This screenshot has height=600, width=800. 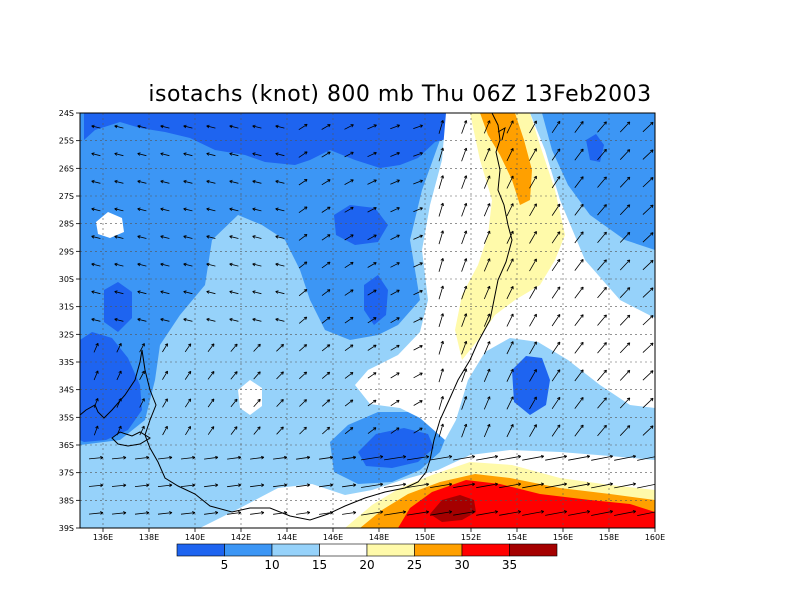 I want to click on isotach-band-lt5-southwest, so click(x=111, y=387).